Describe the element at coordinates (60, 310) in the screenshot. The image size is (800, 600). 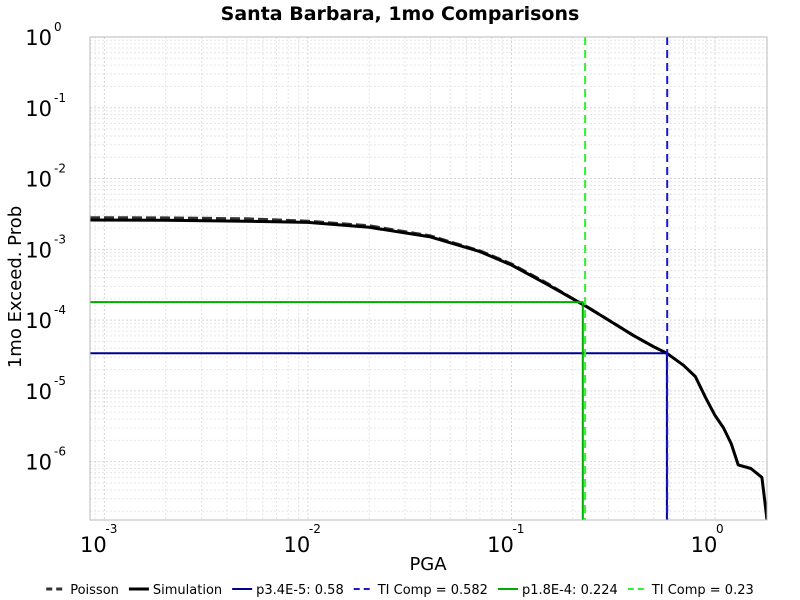
I see `y-tick-exponent: -4` at that location.